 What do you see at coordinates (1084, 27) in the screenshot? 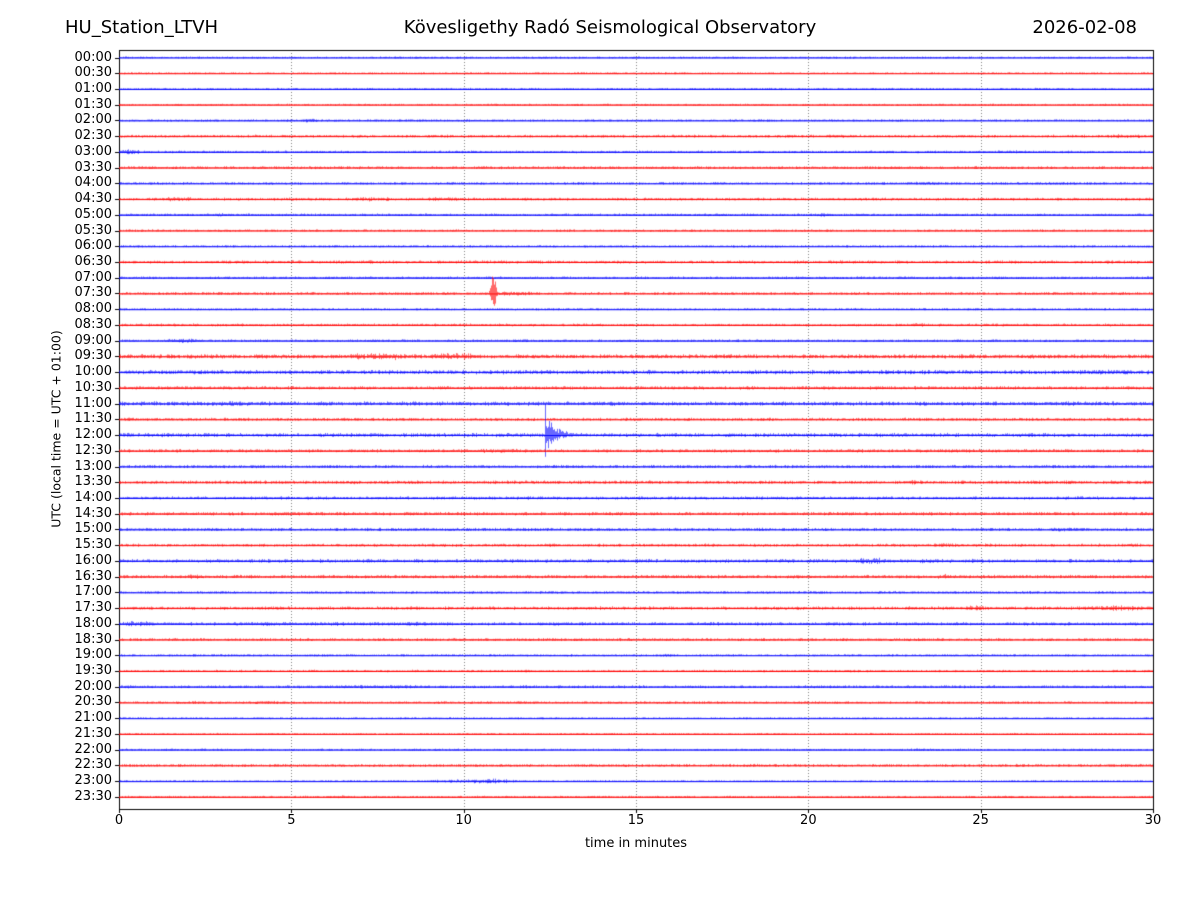
I see `date-title: 2026-02-08` at bounding box center [1084, 27].